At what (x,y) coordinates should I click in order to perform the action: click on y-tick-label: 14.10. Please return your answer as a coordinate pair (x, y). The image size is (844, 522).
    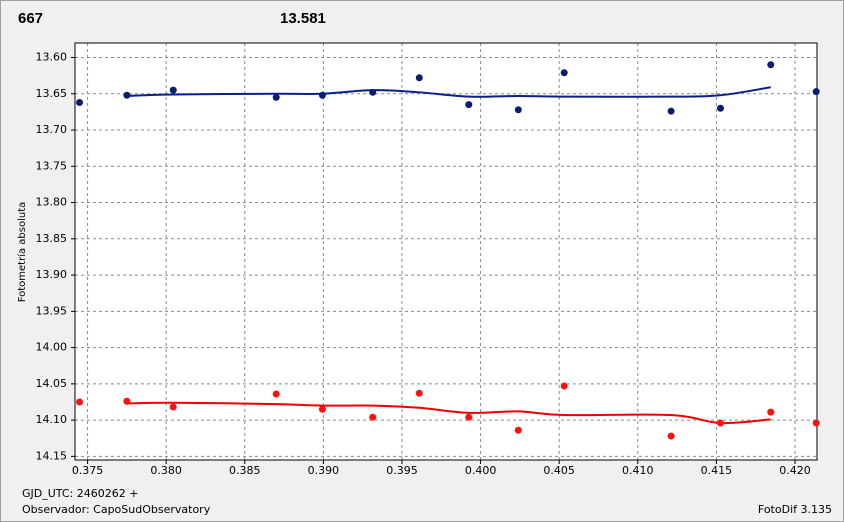
    Looking at the image, I should click on (52, 419).